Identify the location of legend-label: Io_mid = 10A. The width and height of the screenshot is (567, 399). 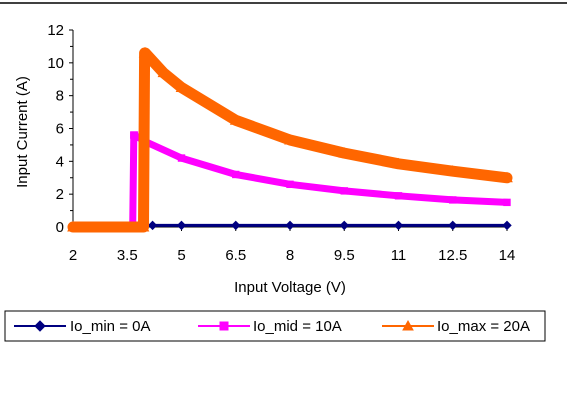
(297, 326).